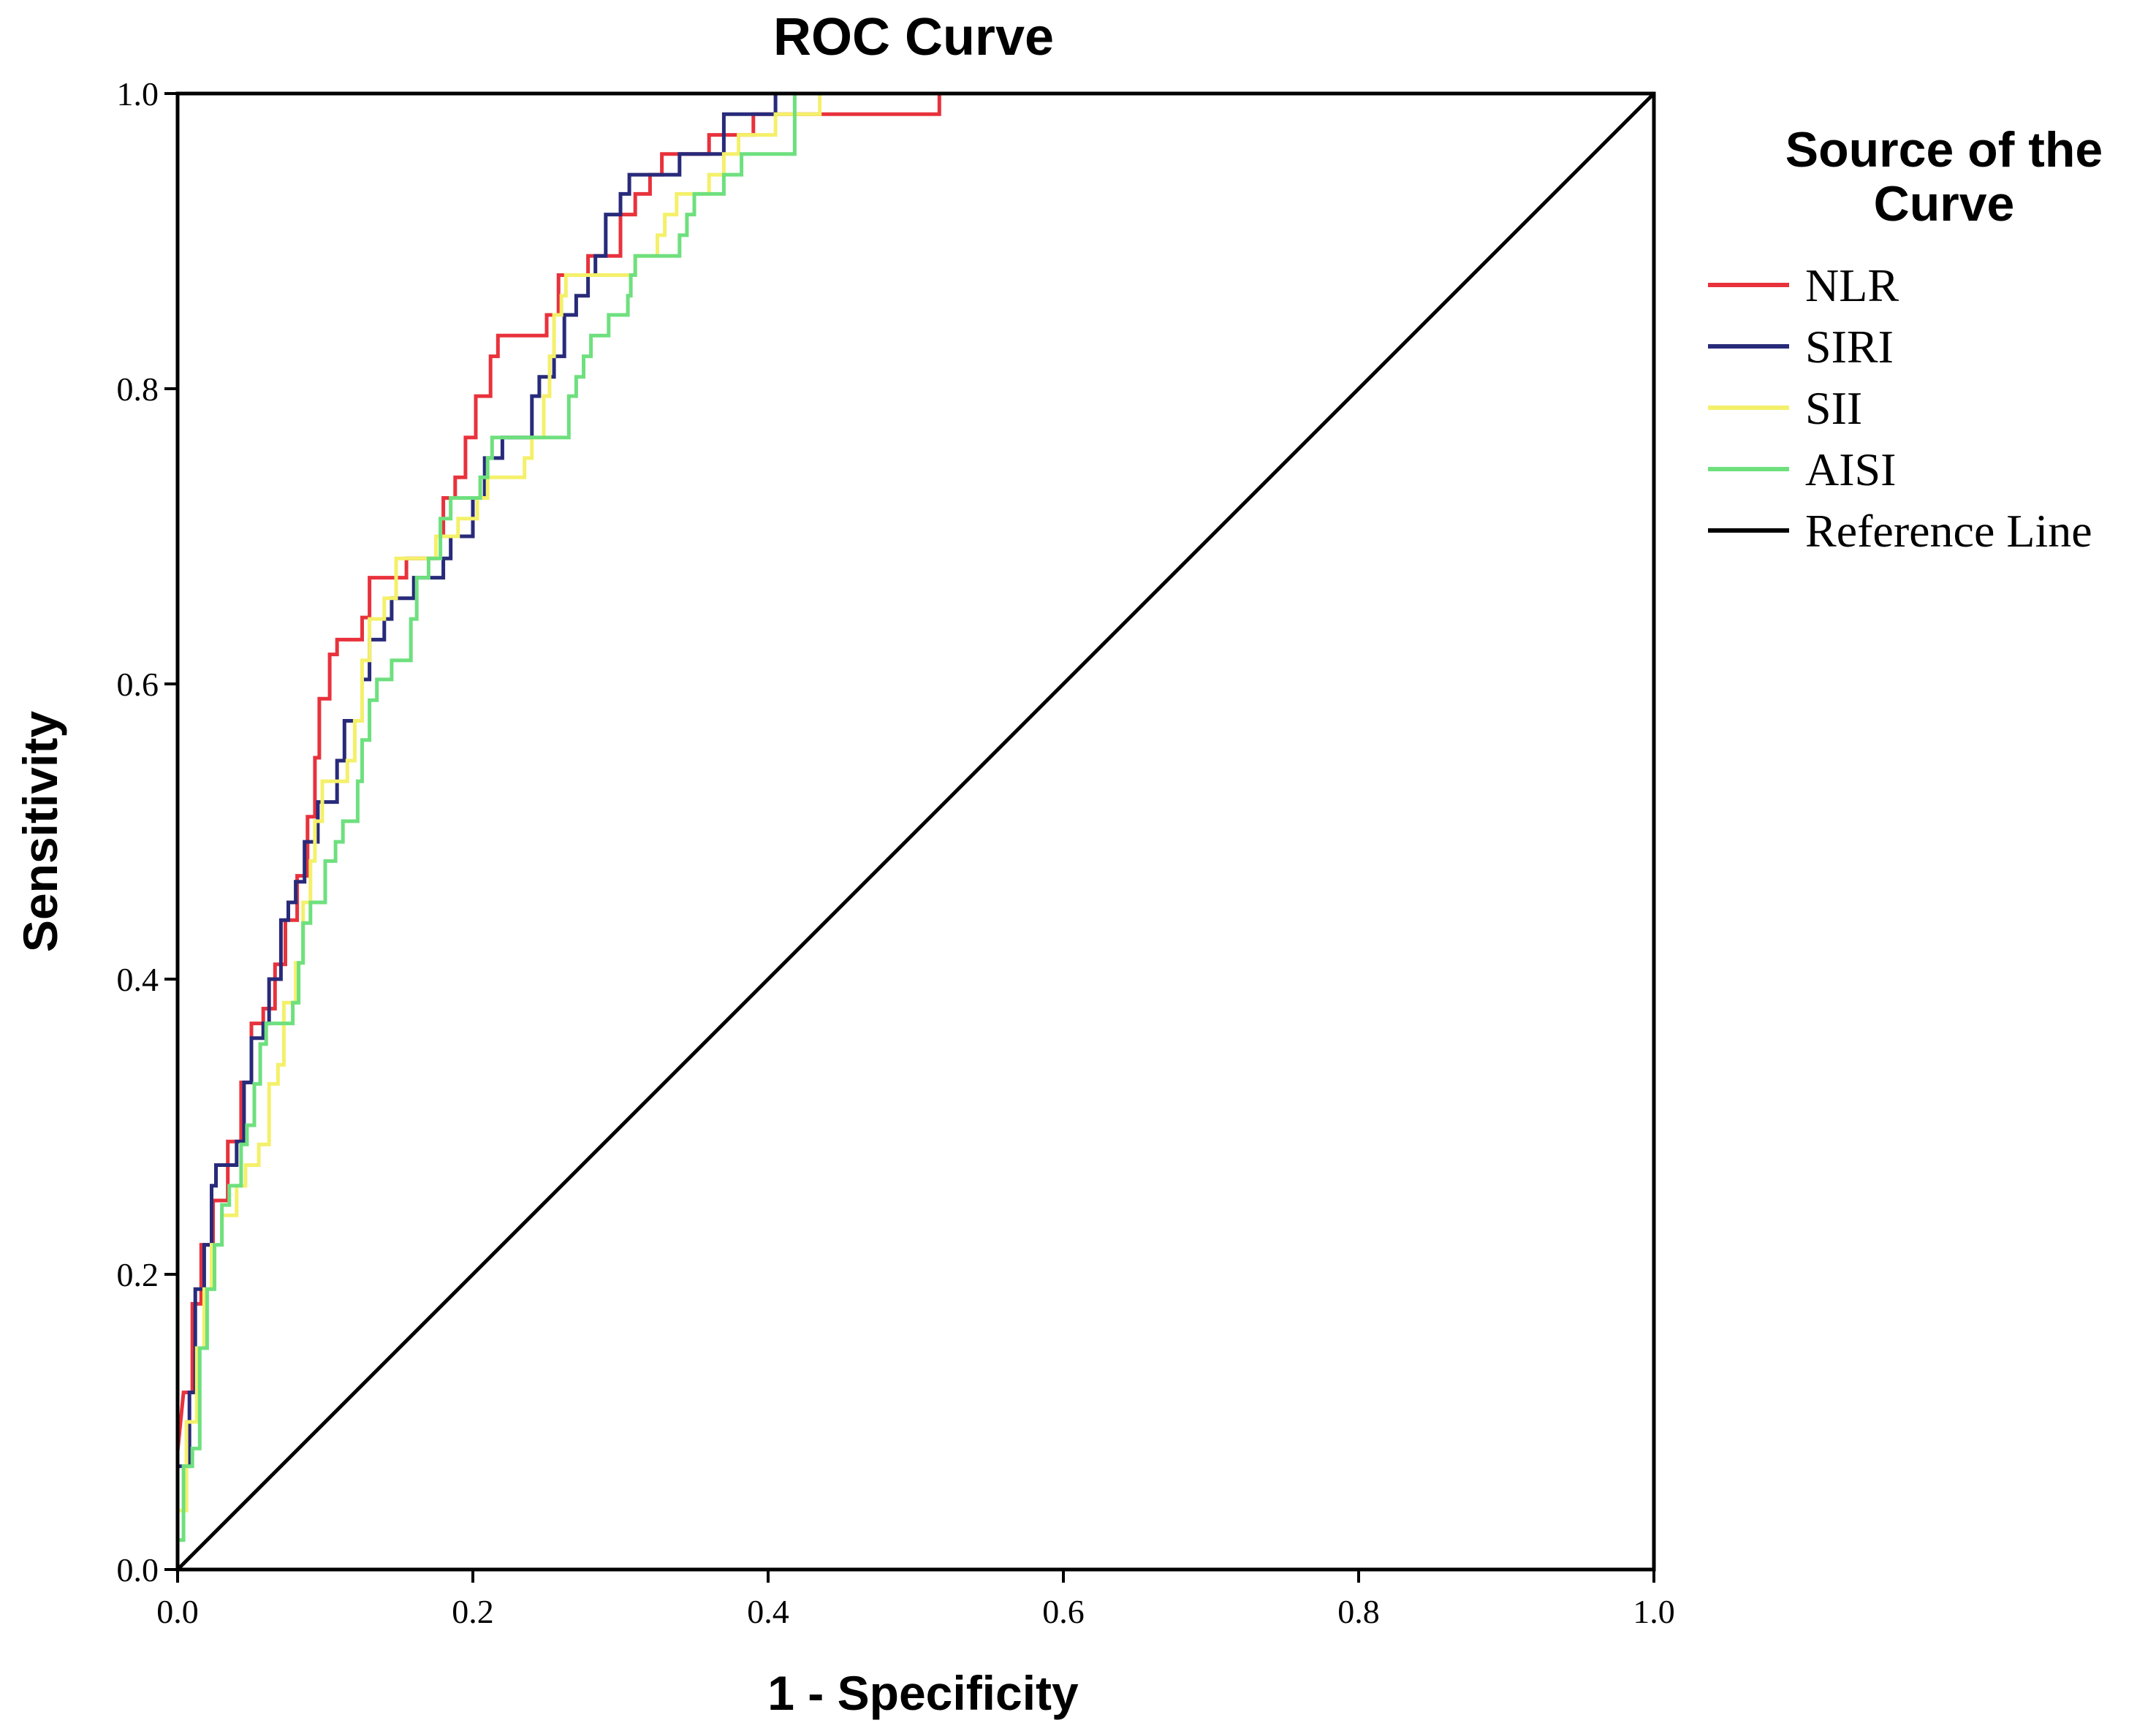 The image size is (2156, 1731). Describe the element at coordinates (40, 831) in the screenshot. I see `y-axis-title: Sensitivity` at that location.